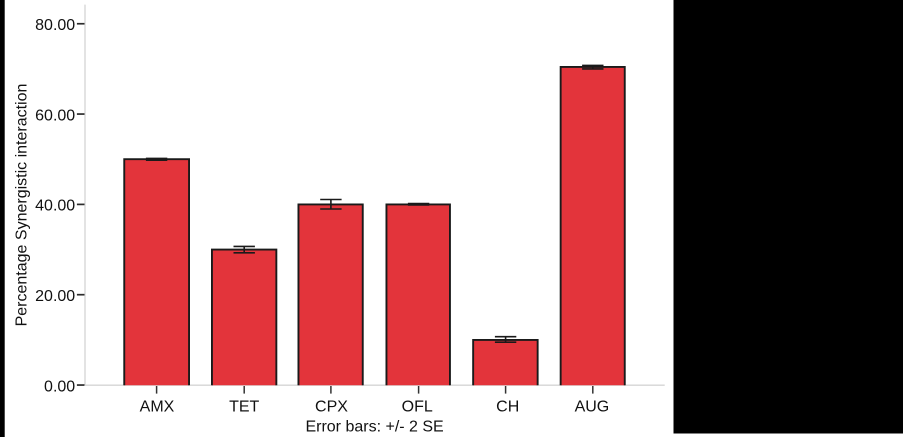 Image resolution: width=903 pixels, height=437 pixels. Describe the element at coordinates (374, 427) in the screenshot. I see `svg-text: Error bars: +/- 2 SE` at that location.